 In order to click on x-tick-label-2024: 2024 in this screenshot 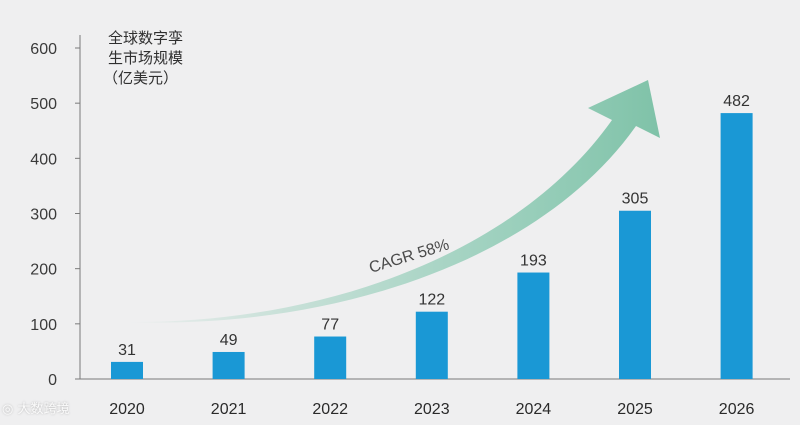, I will do `click(534, 409)`.